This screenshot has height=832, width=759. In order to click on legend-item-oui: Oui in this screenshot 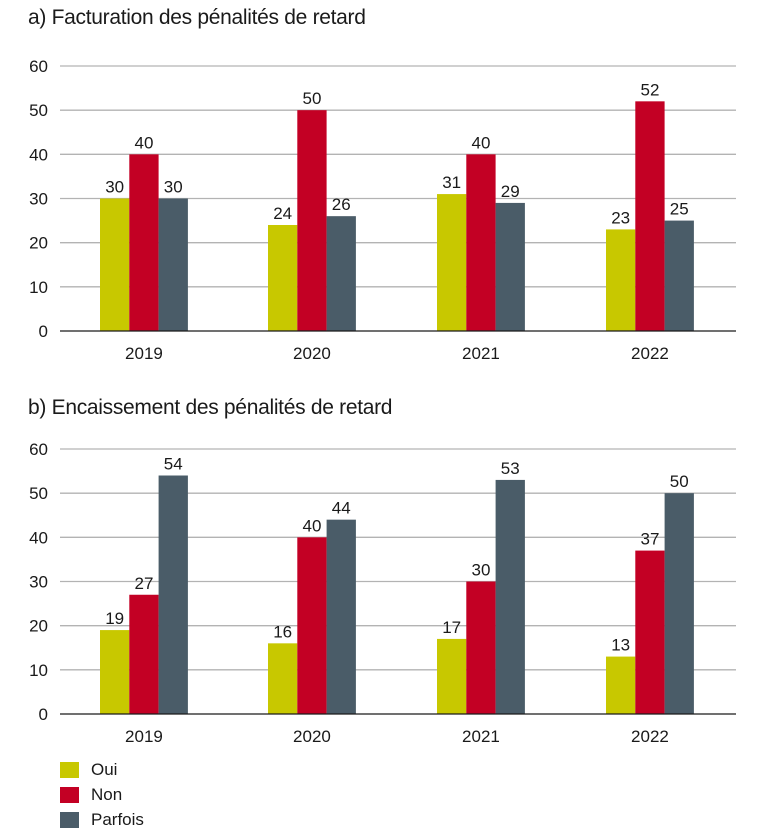, I will do `click(102, 769)`.